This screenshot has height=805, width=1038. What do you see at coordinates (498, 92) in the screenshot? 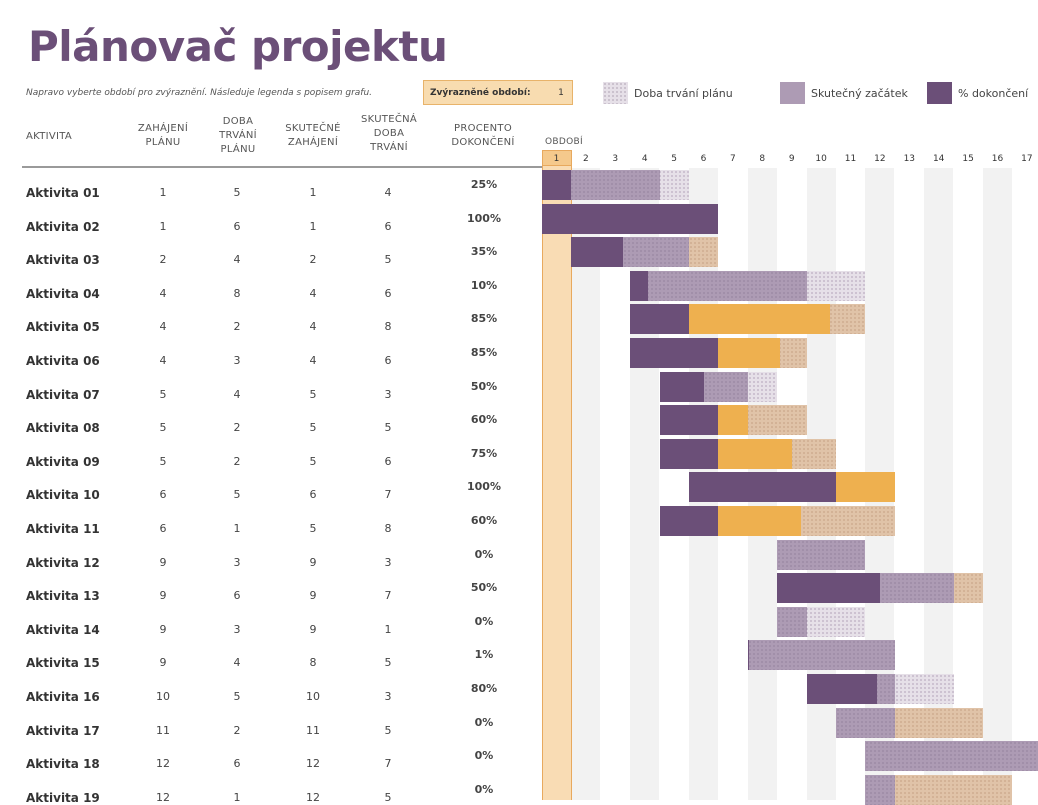
I see `highlight-period-field: Zvýrazněné období: 1` at bounding box center [498, 92].